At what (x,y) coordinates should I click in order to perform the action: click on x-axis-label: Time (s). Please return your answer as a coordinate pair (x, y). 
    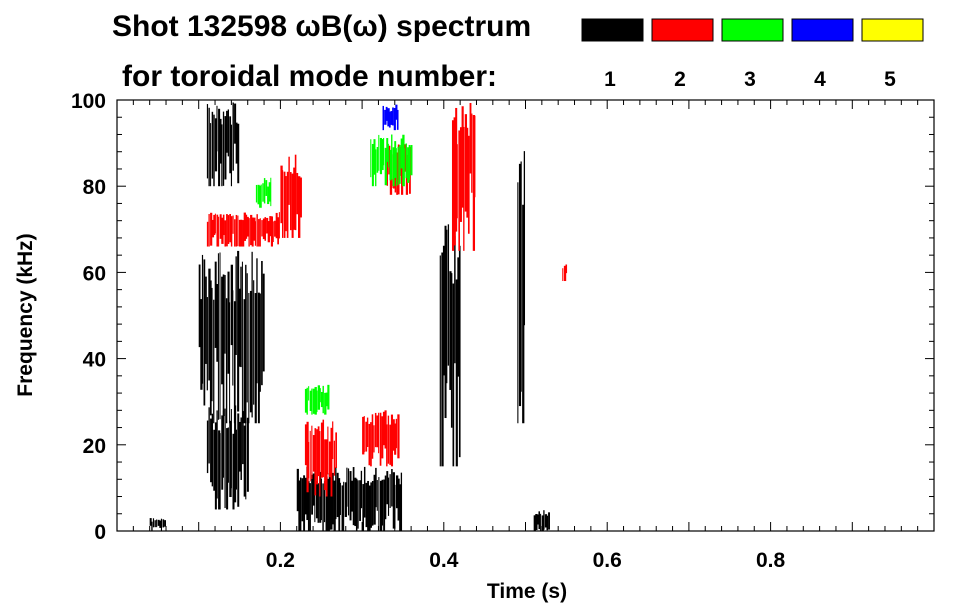
    Looking at the image, I should click on (527, 591).